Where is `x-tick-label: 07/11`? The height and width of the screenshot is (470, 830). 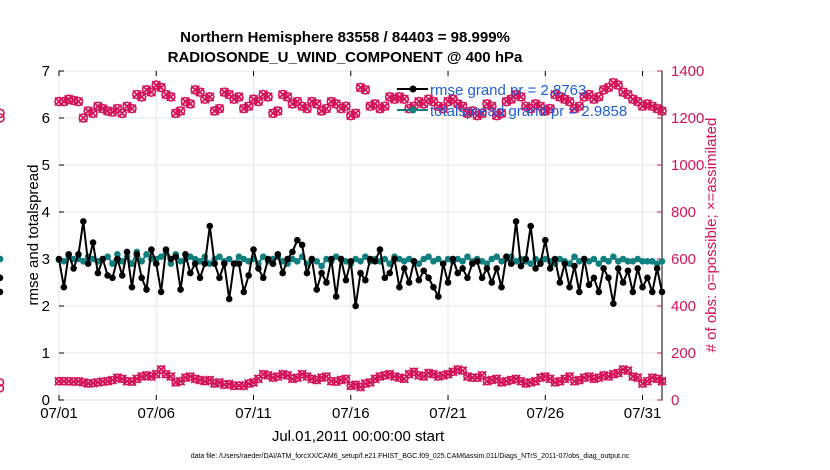 x-tick-label: 07/11 is located at coordinates (253, 413).